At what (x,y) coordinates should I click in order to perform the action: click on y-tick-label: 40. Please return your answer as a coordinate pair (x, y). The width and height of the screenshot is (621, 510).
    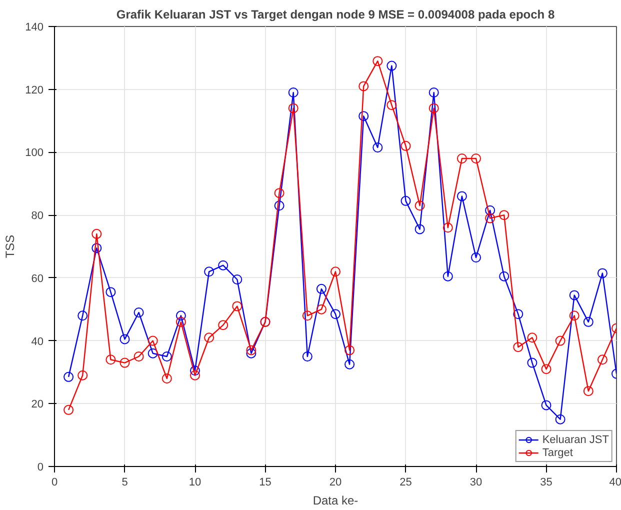
    Looking at the image, I should click on (37, 342).